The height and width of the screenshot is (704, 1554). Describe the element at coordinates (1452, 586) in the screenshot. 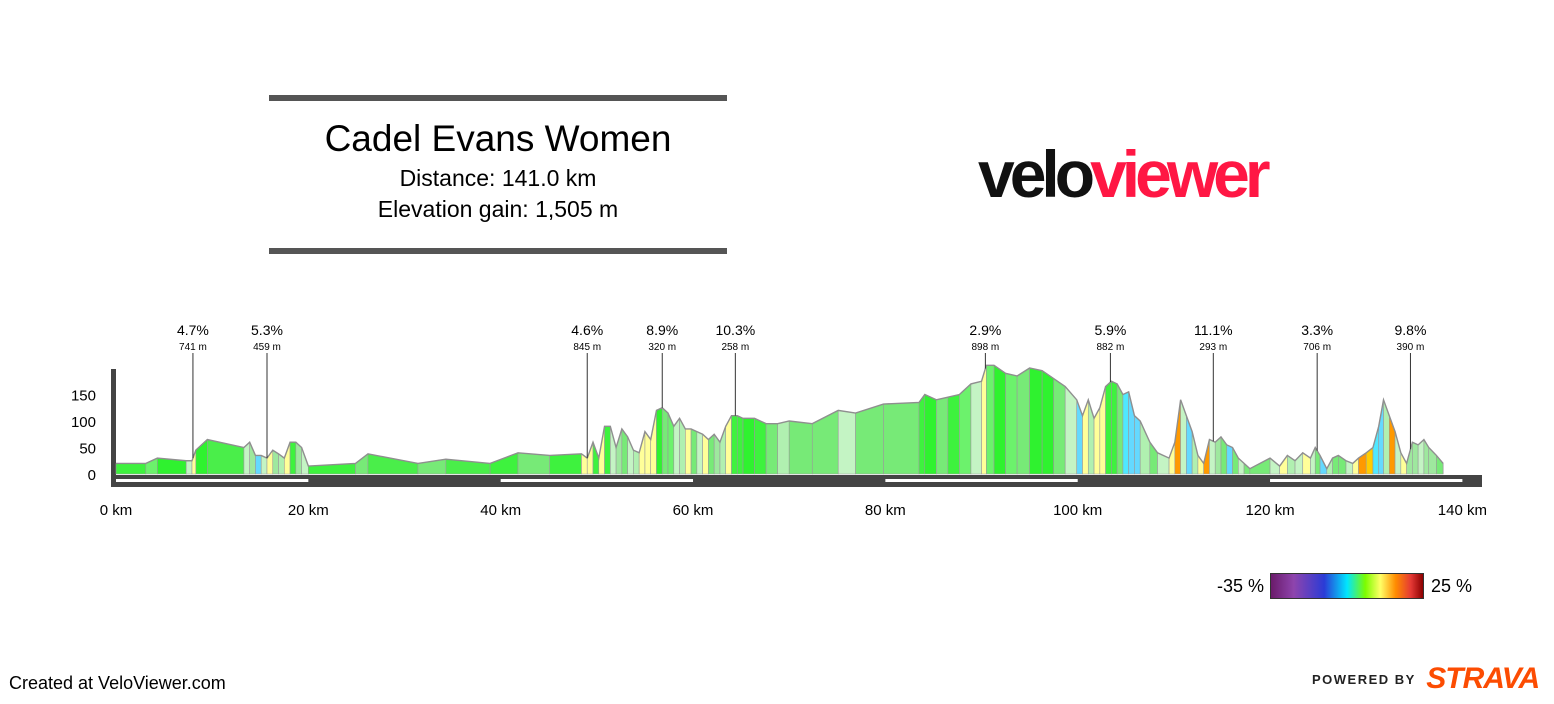

I see `legend-max-label: 25 %` at that location.